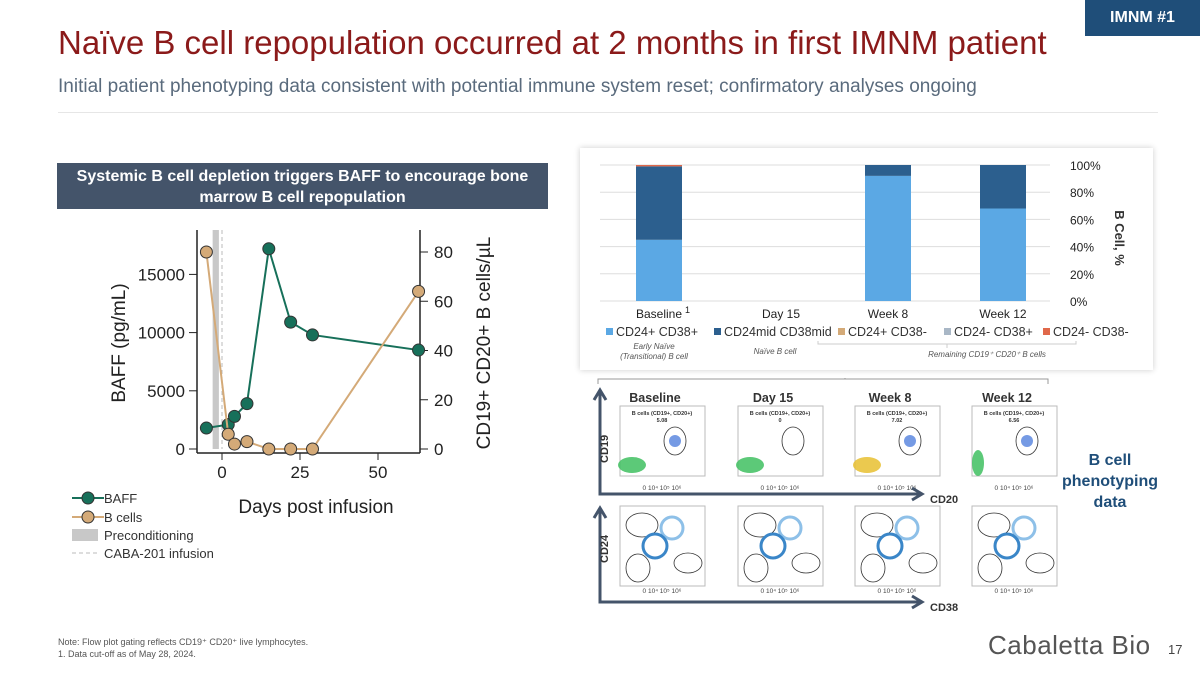 The height and width of the screenshot is (675, 1200). Describe the element at coordinates (127, 654) in the screenshot. I see `note-line: 1. Data cut-off as of May 28, 2024.` at that location.